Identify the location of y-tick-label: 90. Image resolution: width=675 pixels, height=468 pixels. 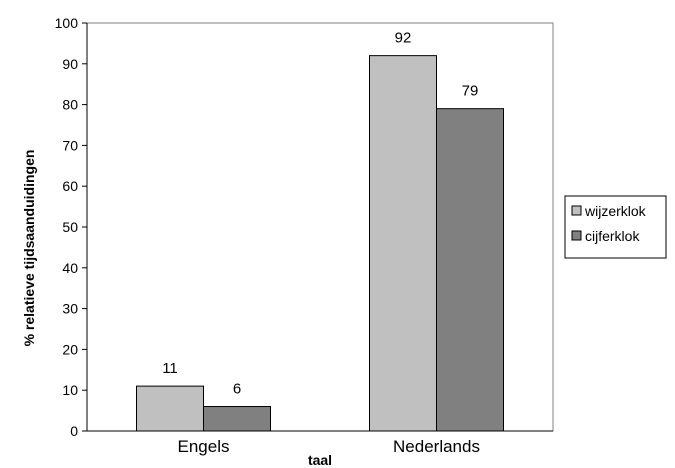
(70, 64).